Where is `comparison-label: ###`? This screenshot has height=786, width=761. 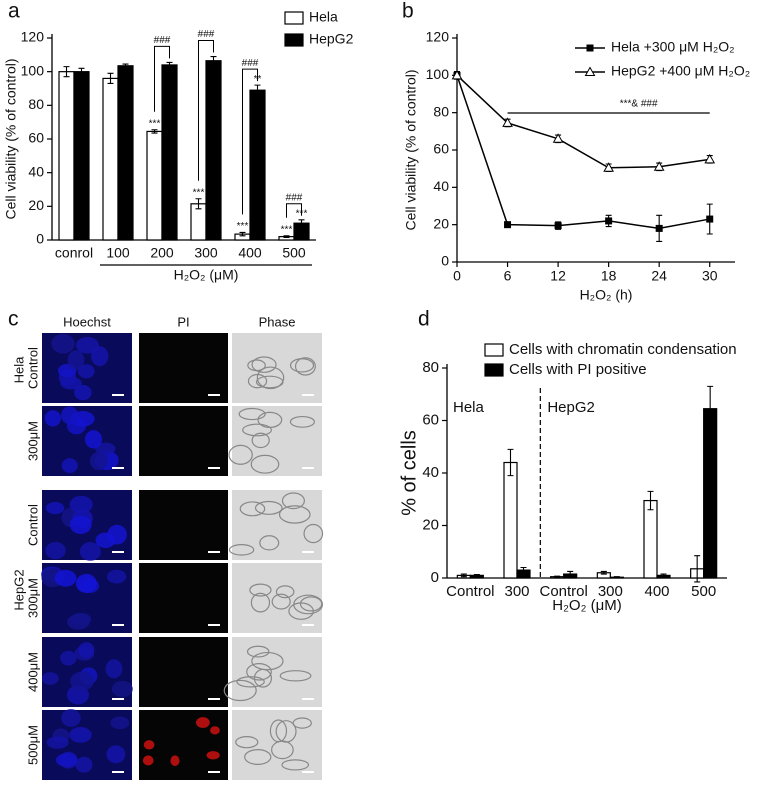 comparison-label: ### is located at coordinates (162, 40).